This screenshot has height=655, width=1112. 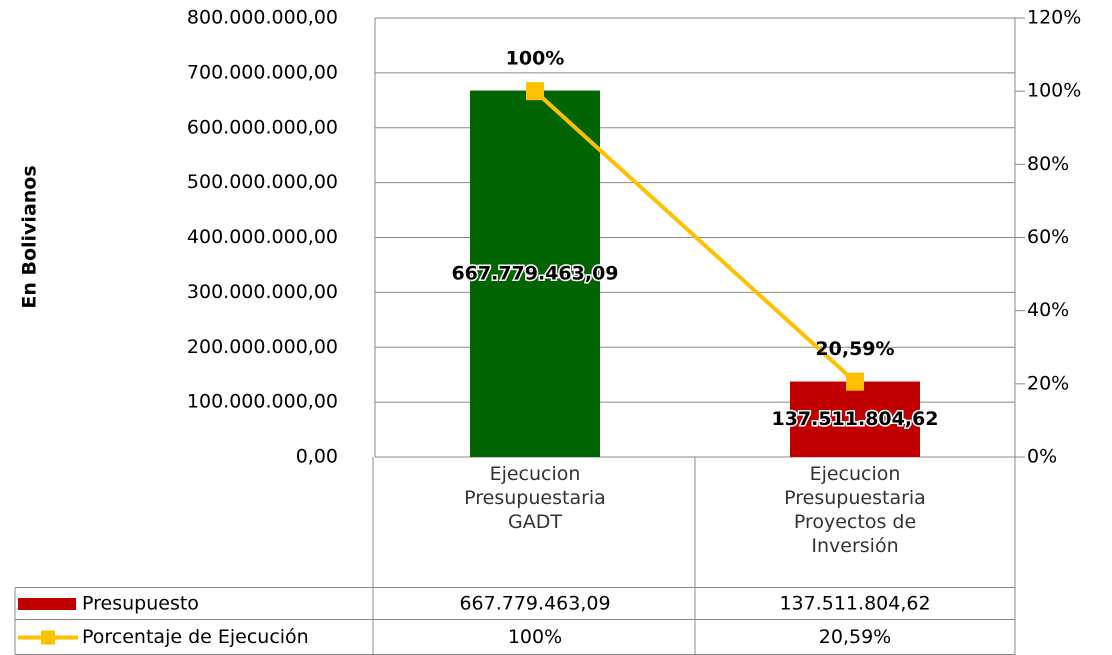 I want to click on x-tick-label: Ejecucion Presupuestaria GADT, so click(x=535, y=498).